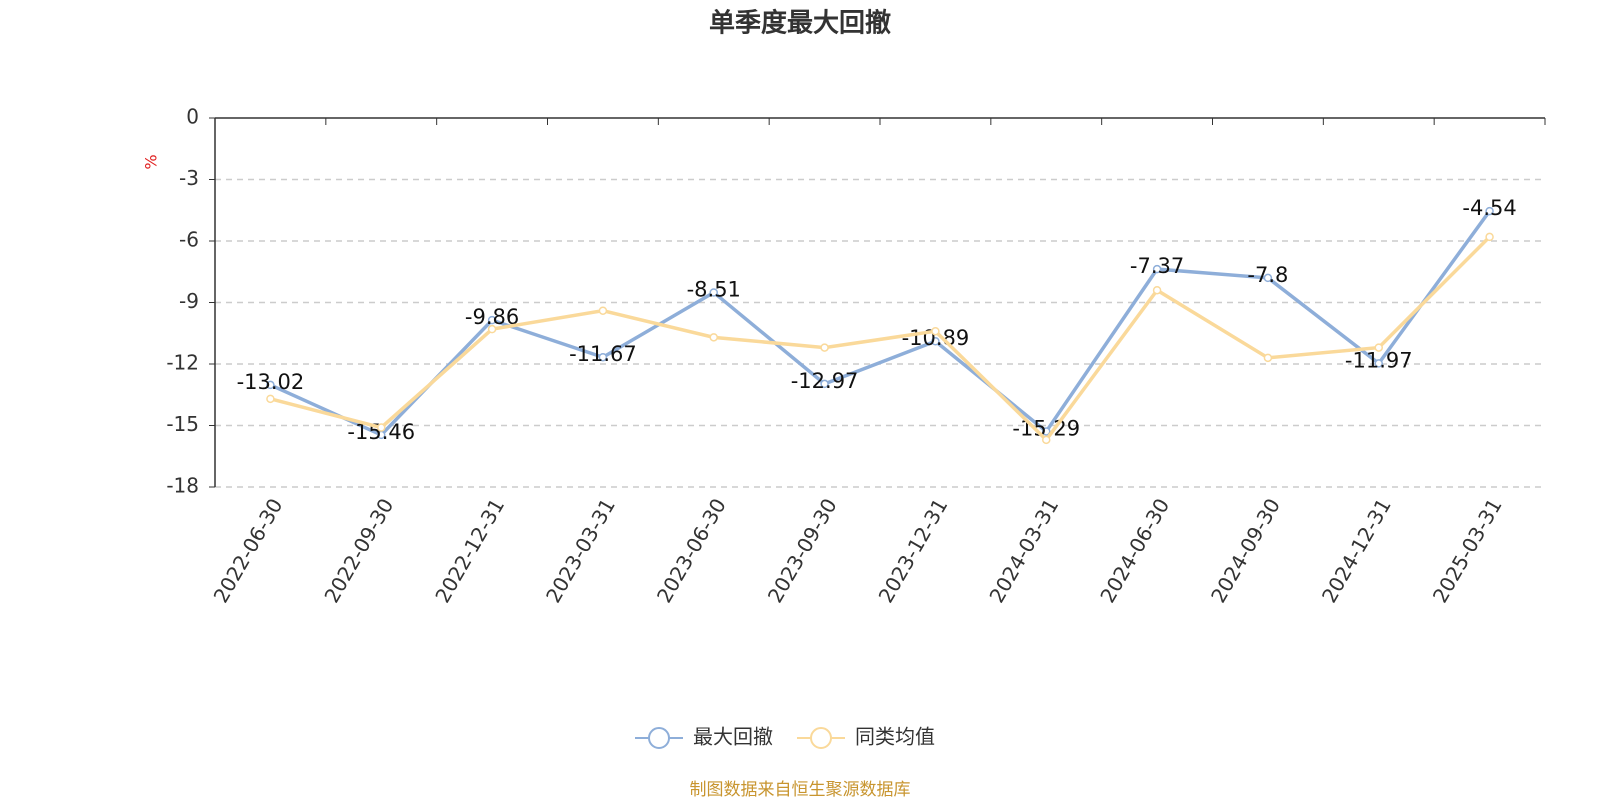 The height and width of the screenshot is (800, 1600). Describe the element at coordinates (469, 550) in the screenshot. I see `x-tick-label: 2022-12-31` at that location.